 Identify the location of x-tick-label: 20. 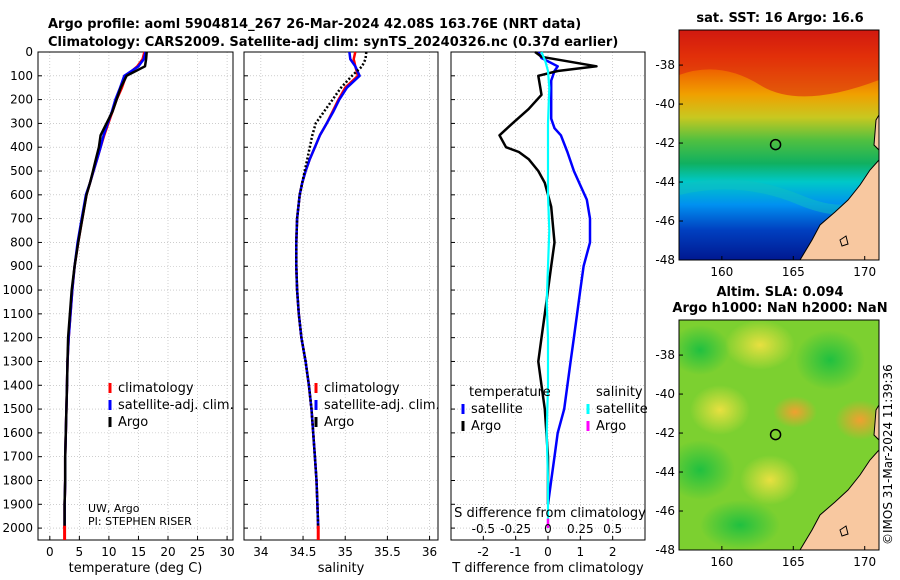
(167, 552).